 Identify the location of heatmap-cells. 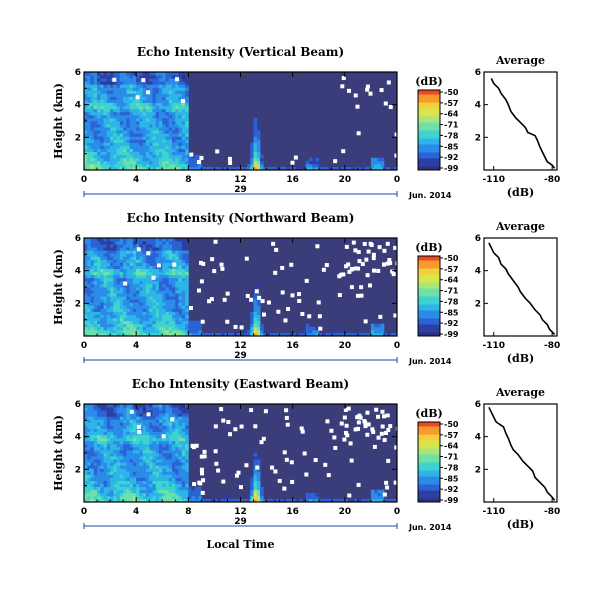
(242, 121).